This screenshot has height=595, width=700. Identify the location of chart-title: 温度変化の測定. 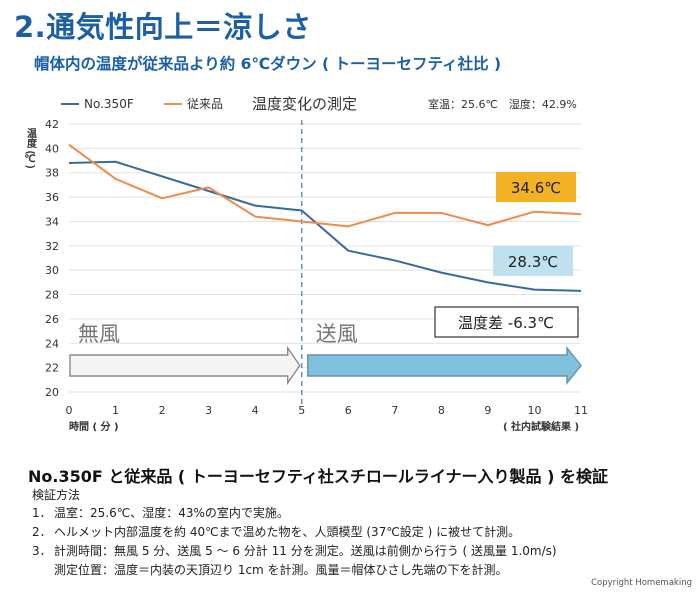
(304, 104).